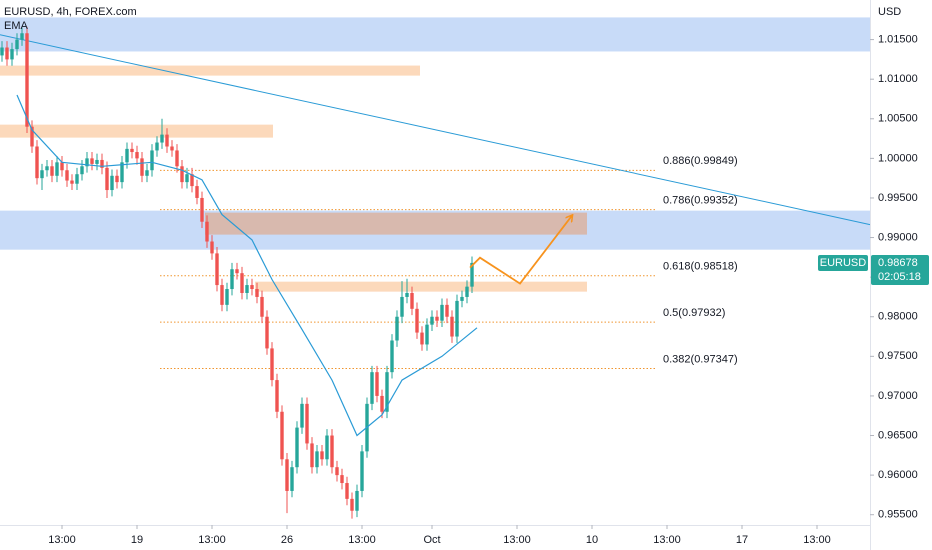  I want to click on fib-label: 0.5(0.97932), so click(694, 313).